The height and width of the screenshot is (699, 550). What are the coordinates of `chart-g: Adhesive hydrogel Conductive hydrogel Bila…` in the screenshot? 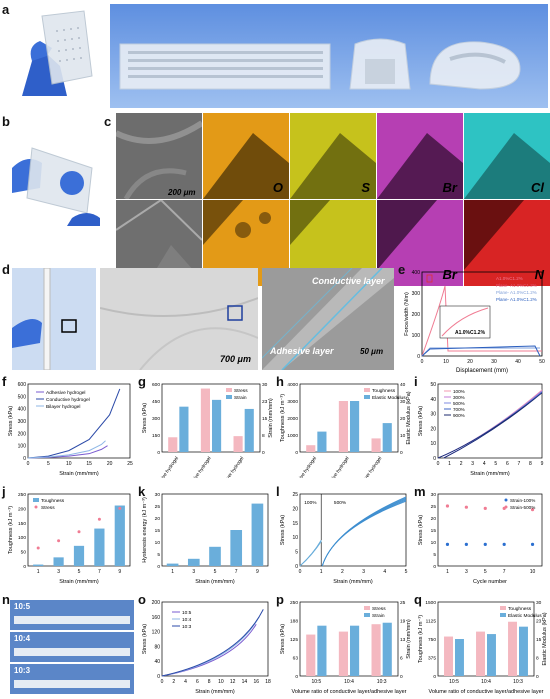 It's located at (208, 430).